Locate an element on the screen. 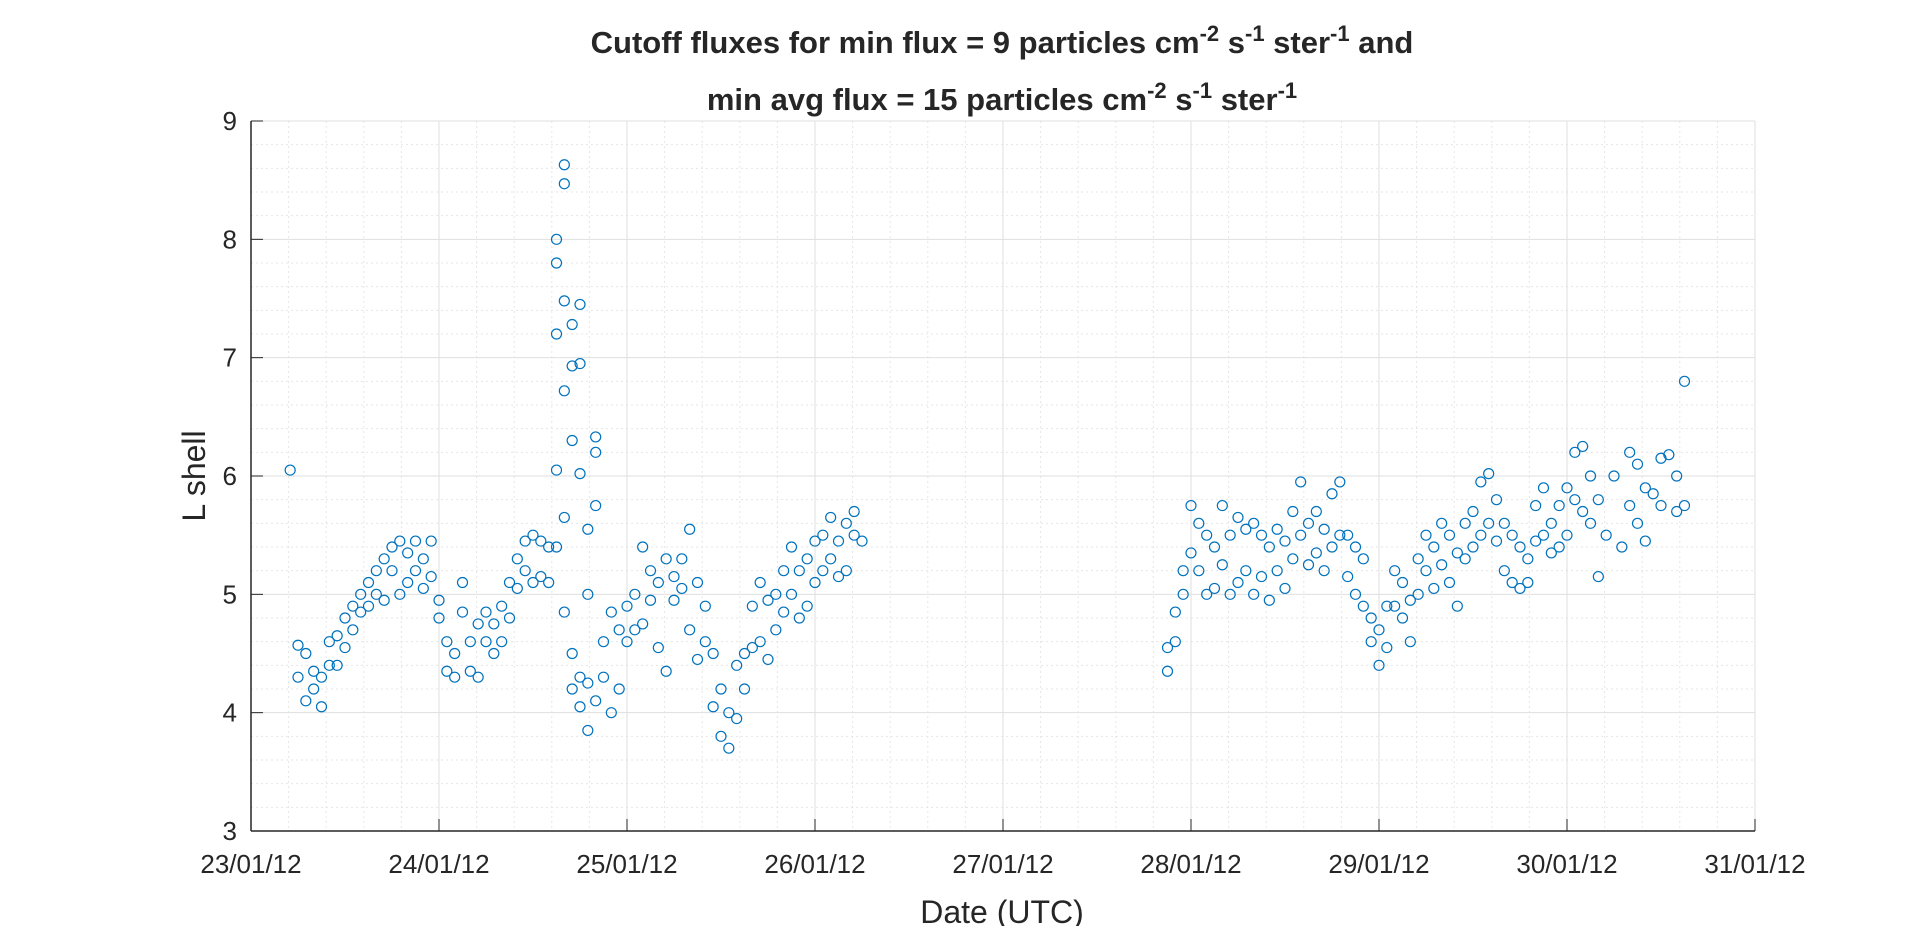  title-text: ster is located at coordinates (1297, 42).